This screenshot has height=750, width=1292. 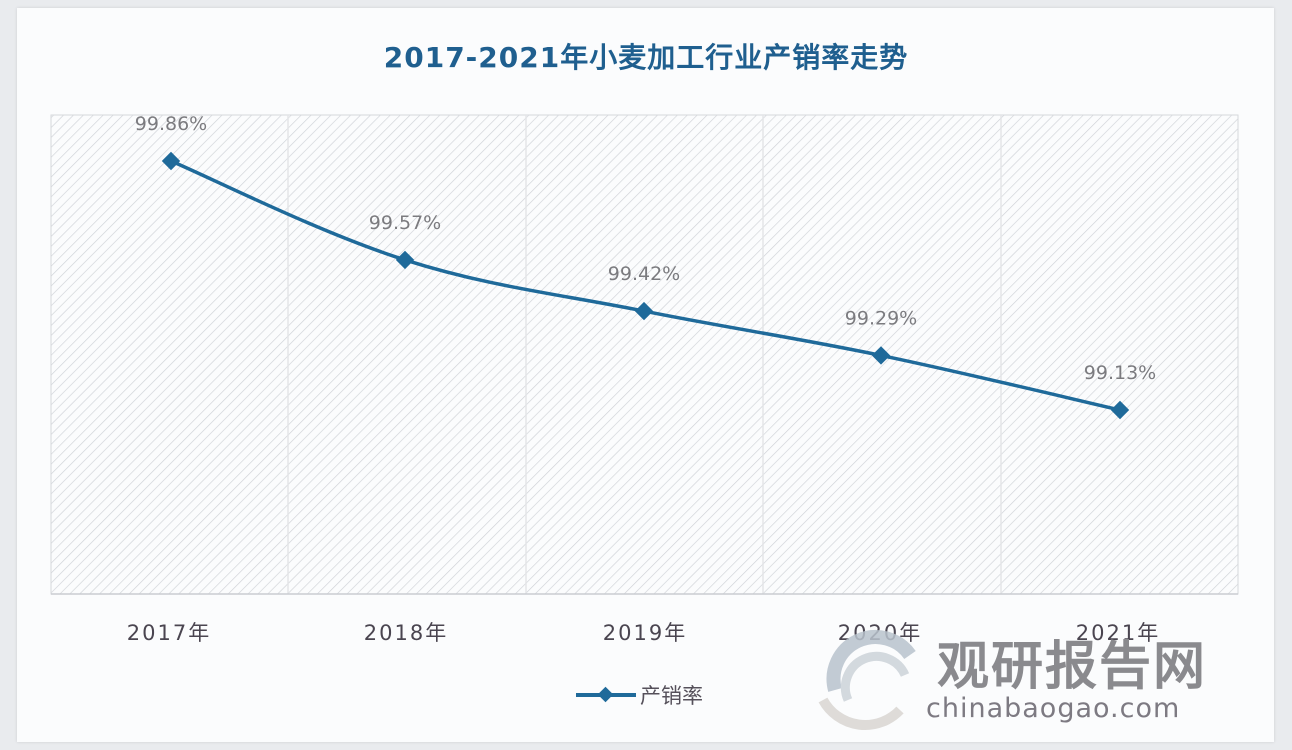 What do you see at coordinates (1053, 708) in the screenshot?
I see `watermark-domain: chinabaogao.com` at bounding box center [1053, 708].